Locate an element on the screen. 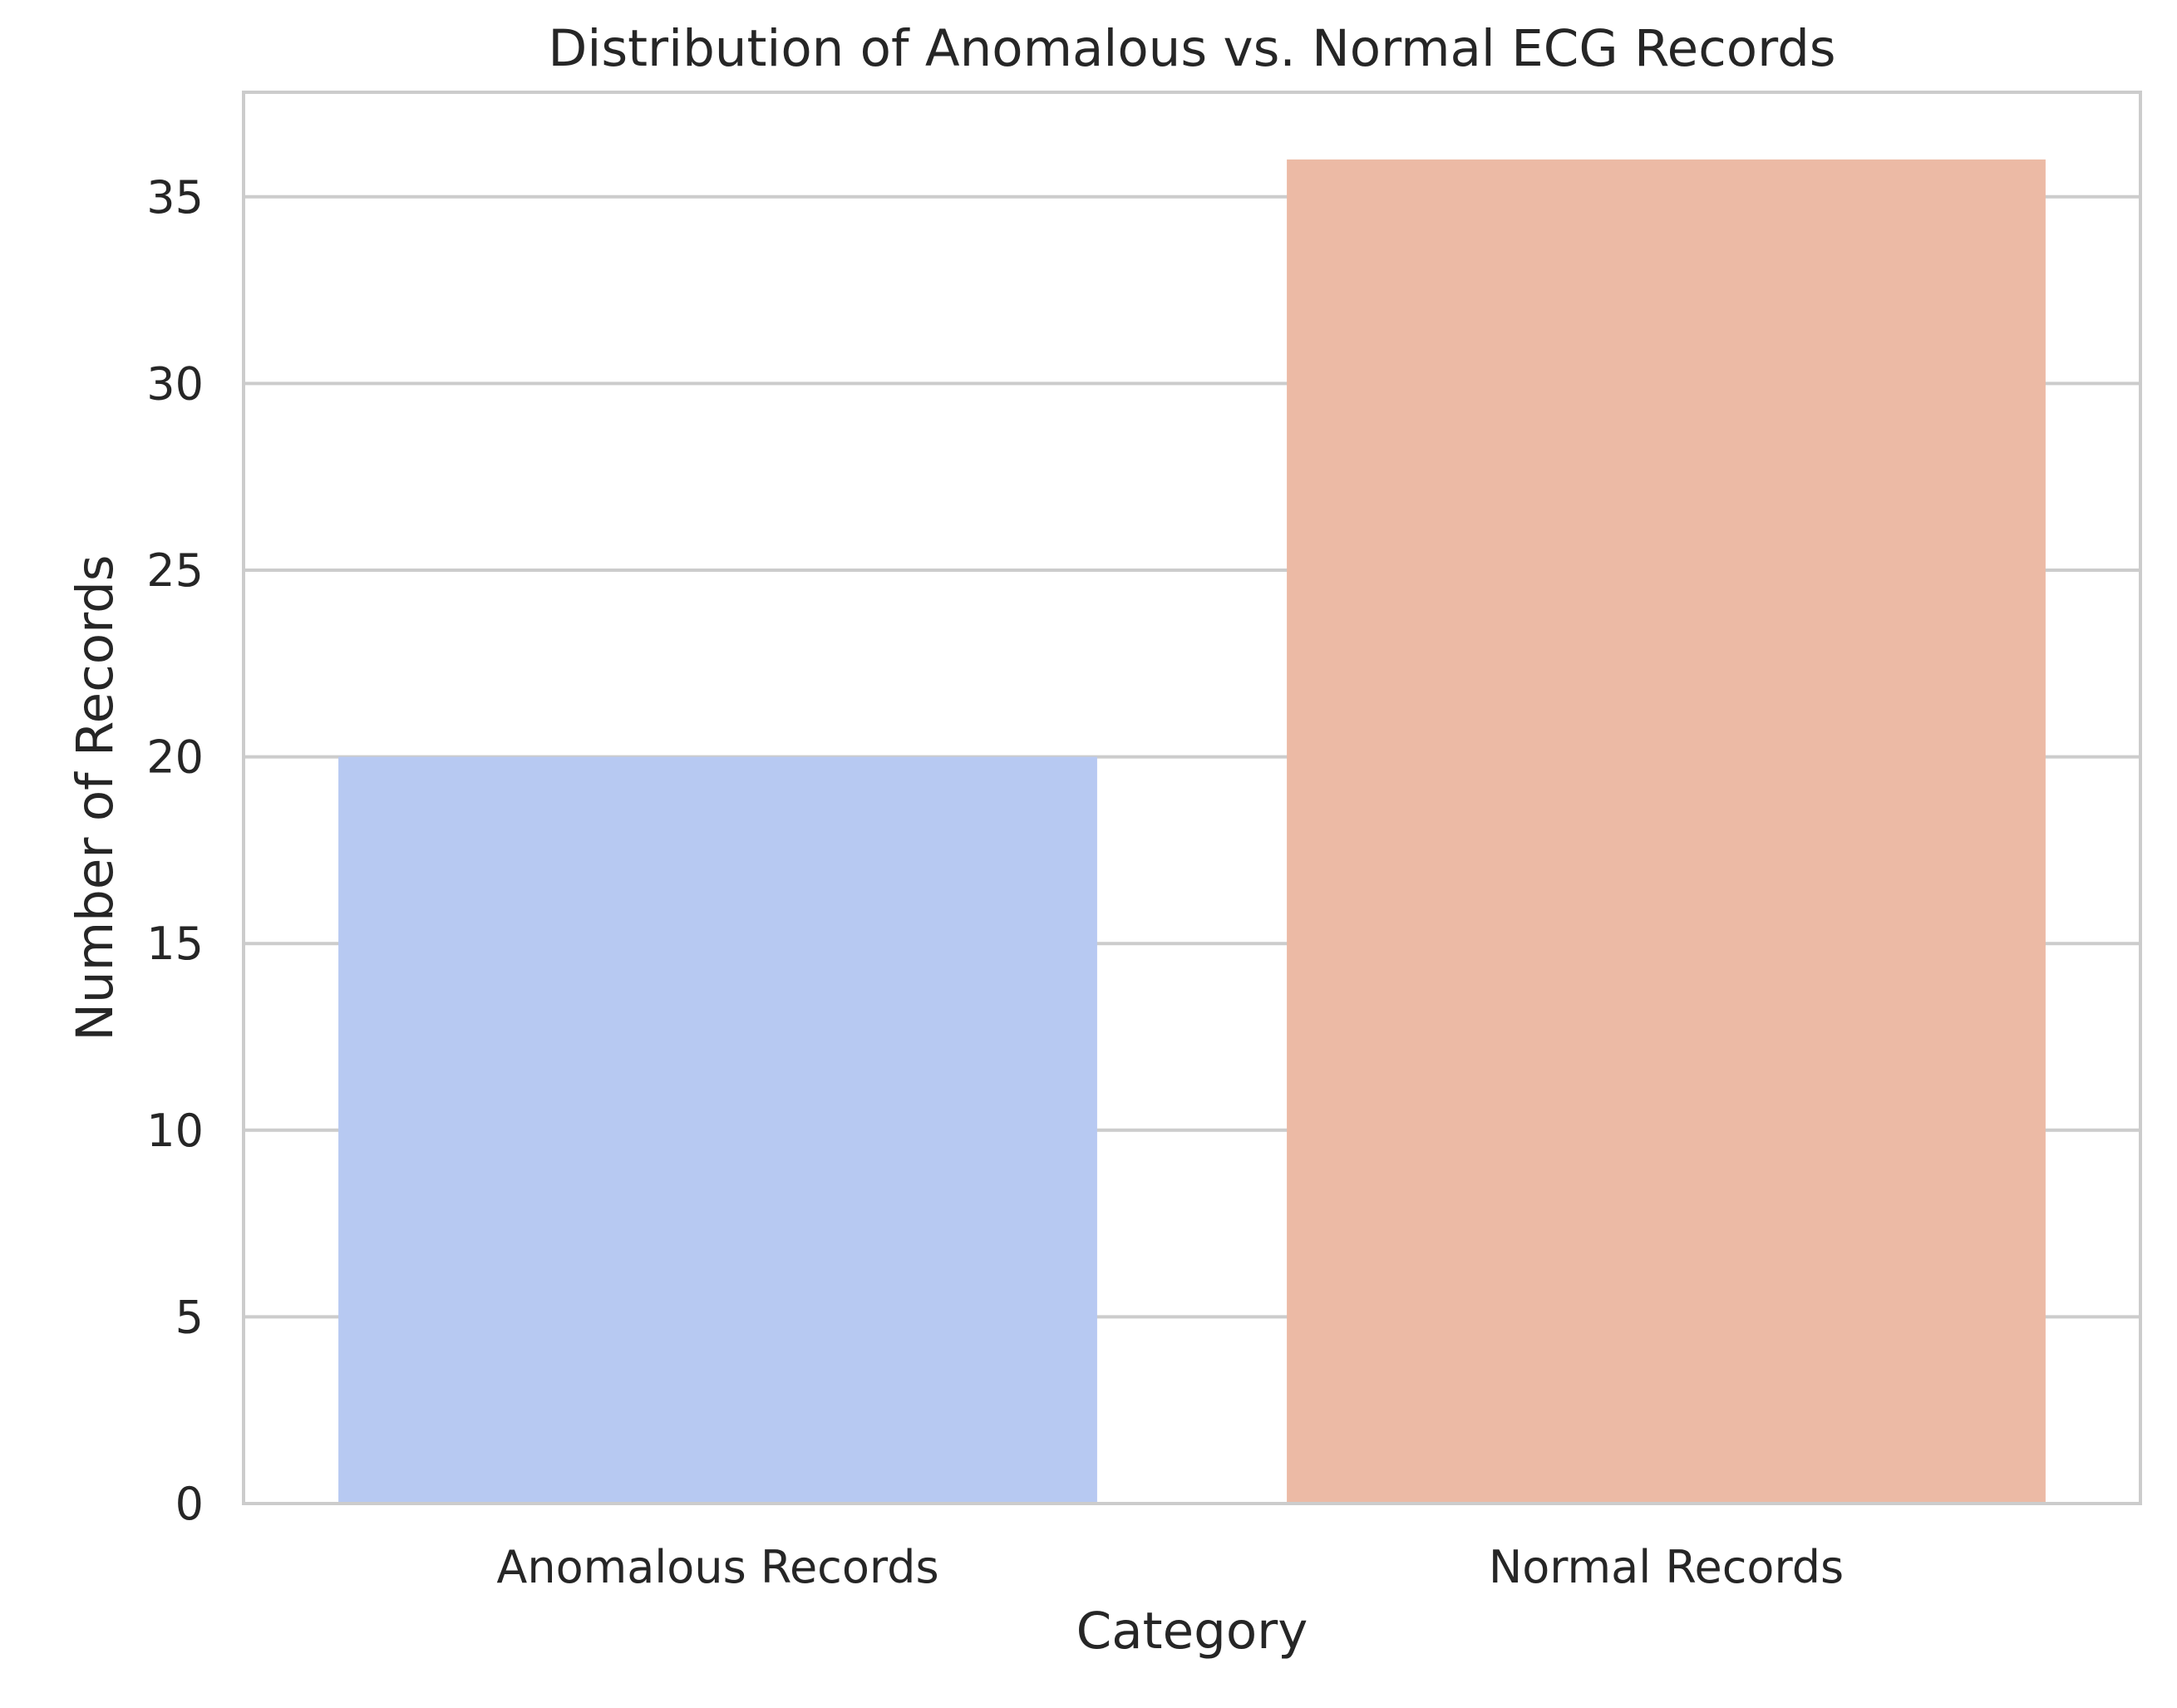 The image size is (2177, 1708). y-tick-label: 10 is located at coordinates (175, 1131).